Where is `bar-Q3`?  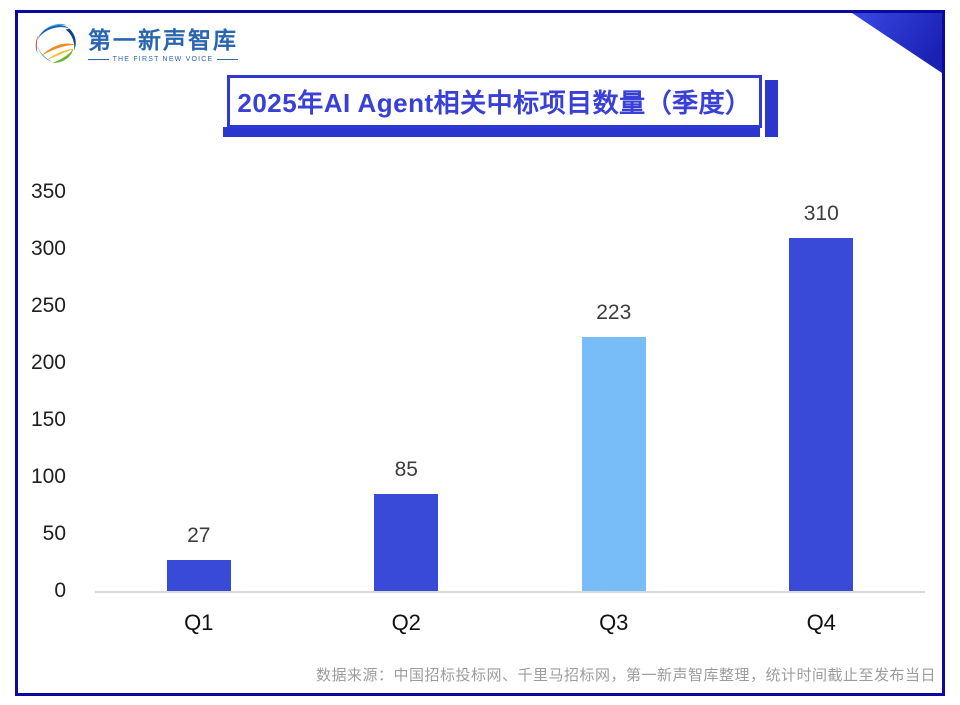 bar-Q3 is located at coordinates (613, 463).